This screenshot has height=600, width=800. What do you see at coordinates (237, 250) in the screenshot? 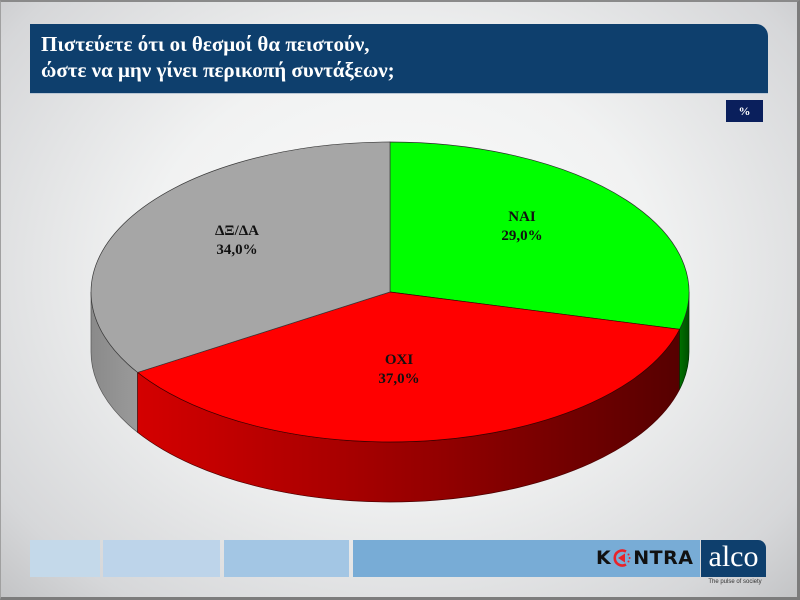
I see `slice-label-dxda-value: 34,0%` at bounding box center [237, 250].